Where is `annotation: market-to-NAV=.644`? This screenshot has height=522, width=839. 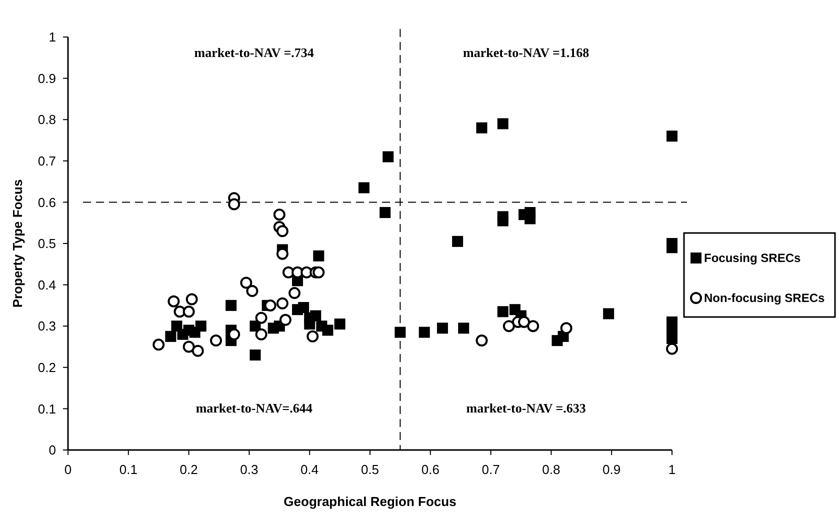 annotation: market-to-NAV=.644 is located at coordinates (254, 408).